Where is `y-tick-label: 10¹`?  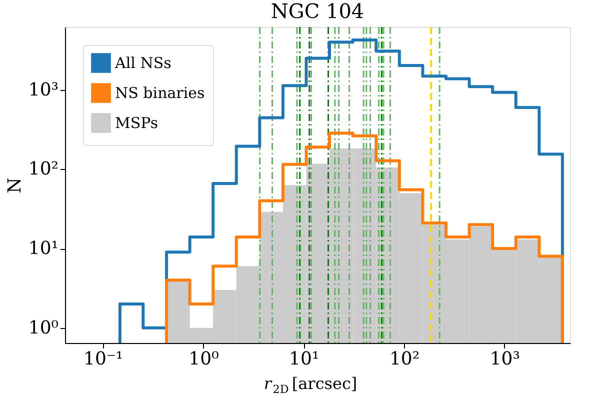 y-tick-label: 10¹ is located at coordinates (43, 249).